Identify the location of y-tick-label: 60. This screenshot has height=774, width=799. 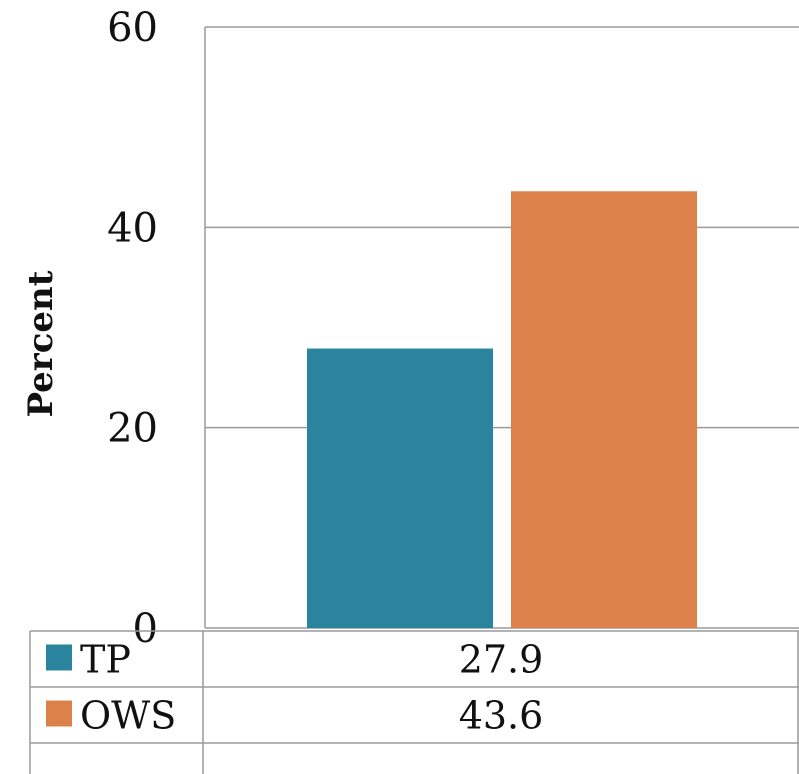
(132, 28).